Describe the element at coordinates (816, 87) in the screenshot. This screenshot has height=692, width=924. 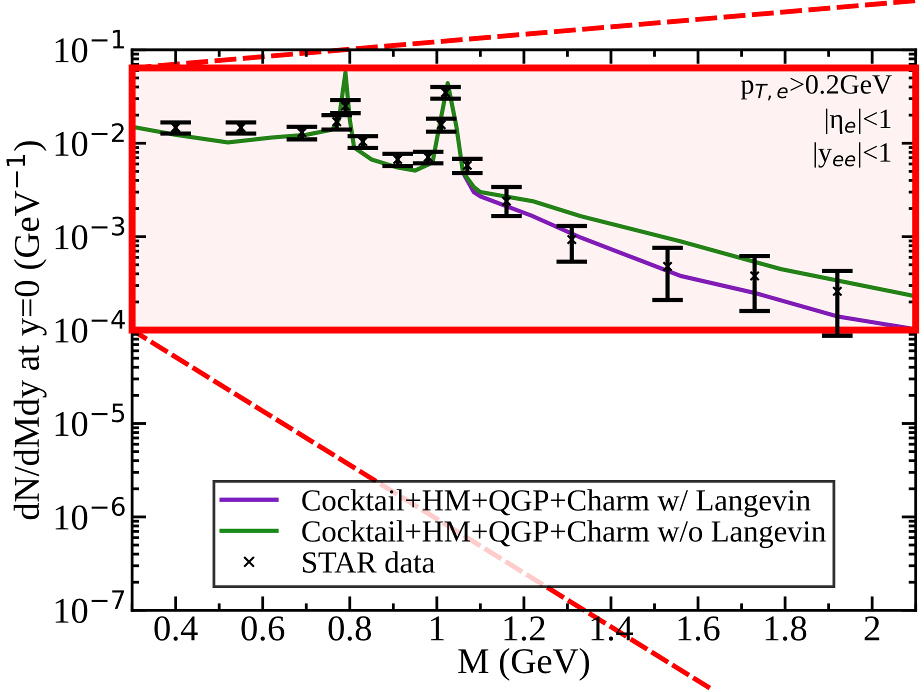
I see `annotation: p$_{T,e}$>0.2GeV` at that location.